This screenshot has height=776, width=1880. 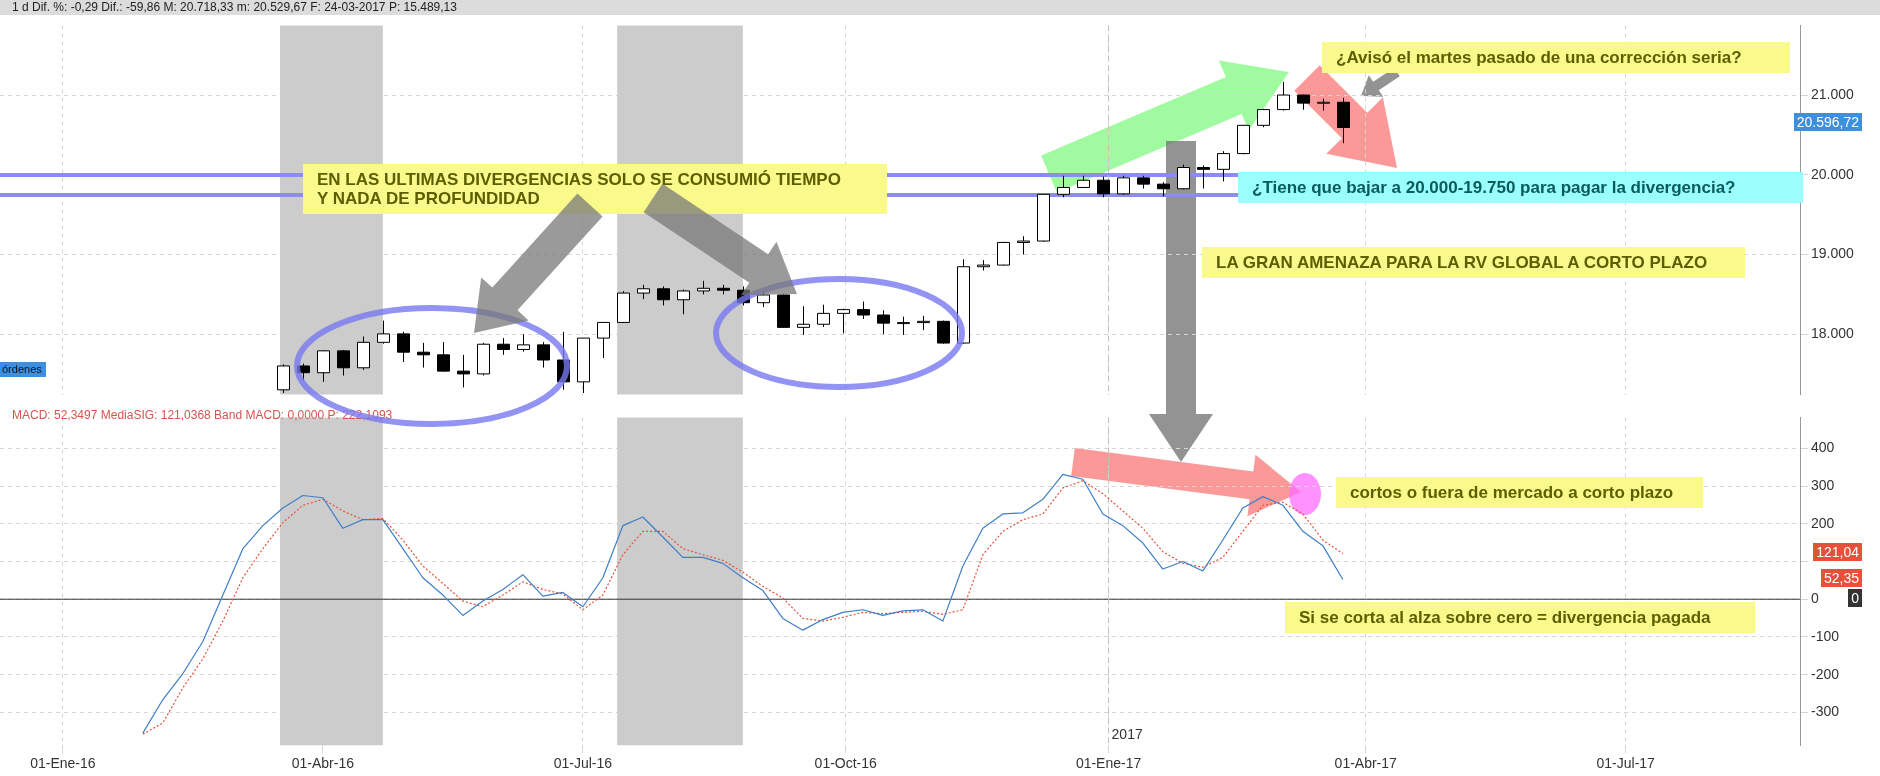 I want to click on y-tick-label: 200, so click(x=1823, y=522).